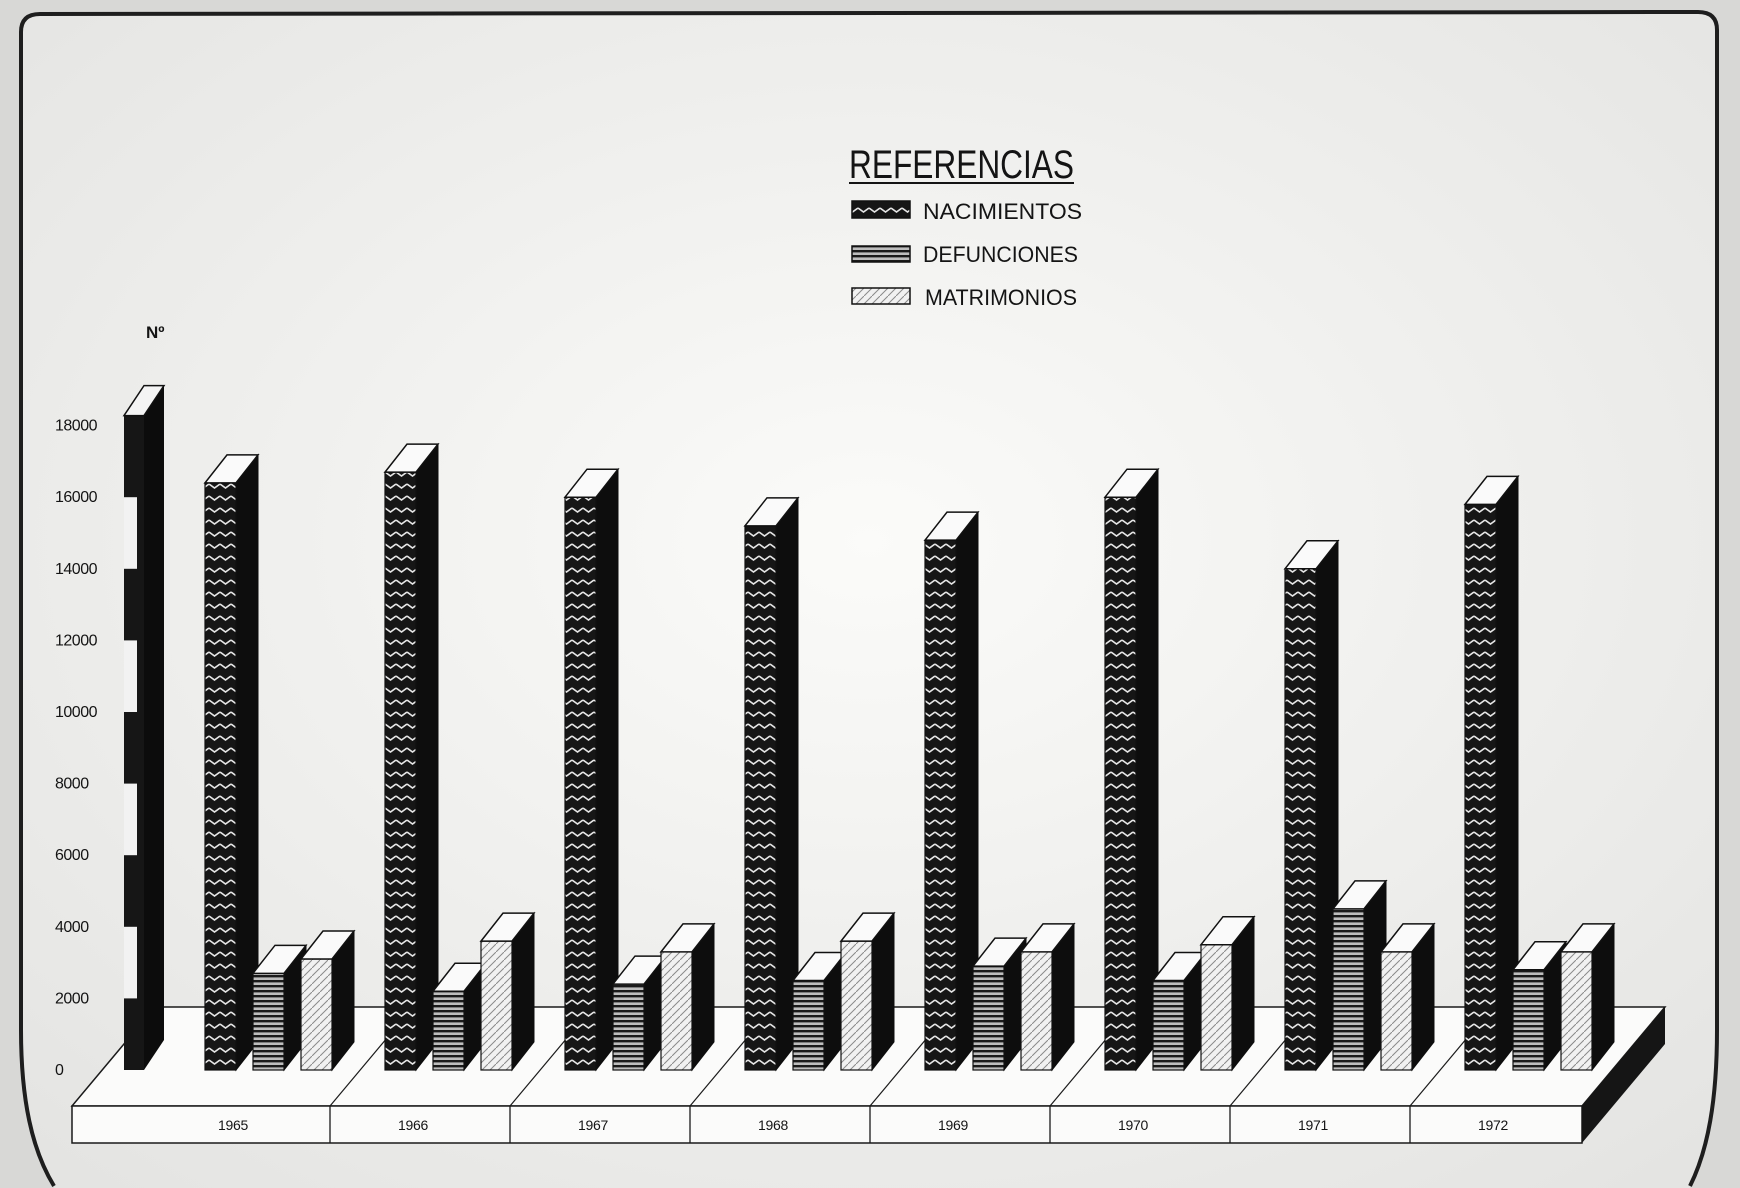 The image size is (1740, 1188). What do you see at coordinates (961, 165) in the screenshot?
I see `legend-title: REFERENCIAS` at bounding box center [961, 165].